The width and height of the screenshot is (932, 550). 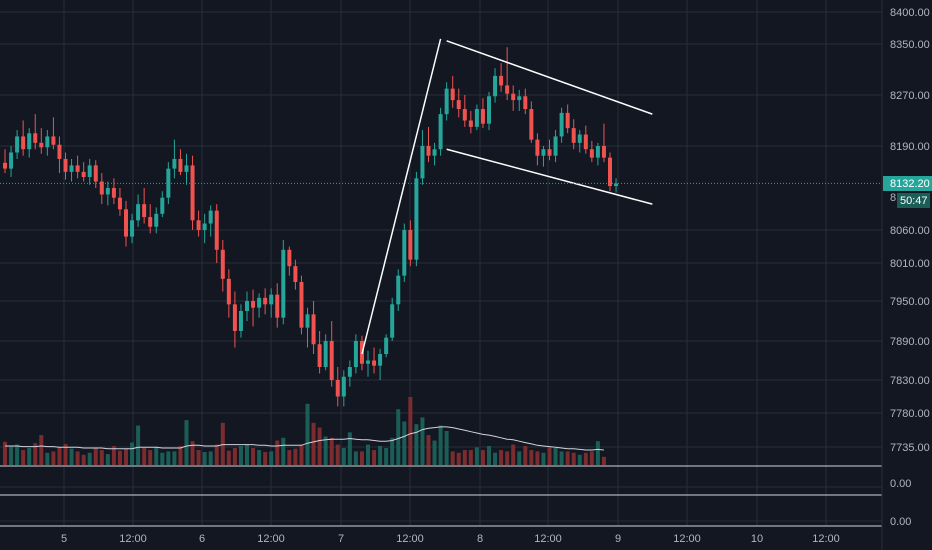 I want to click on trendline-flagpole, so click(x=401, y=196).